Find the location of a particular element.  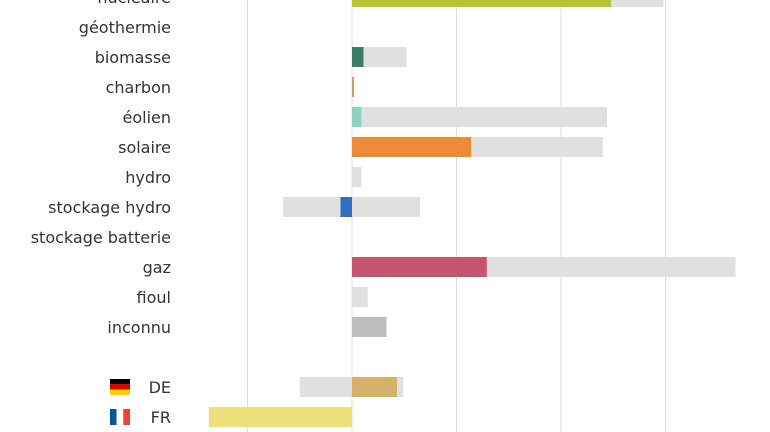

category-label: biomasse is located at coordinates (133, 57).